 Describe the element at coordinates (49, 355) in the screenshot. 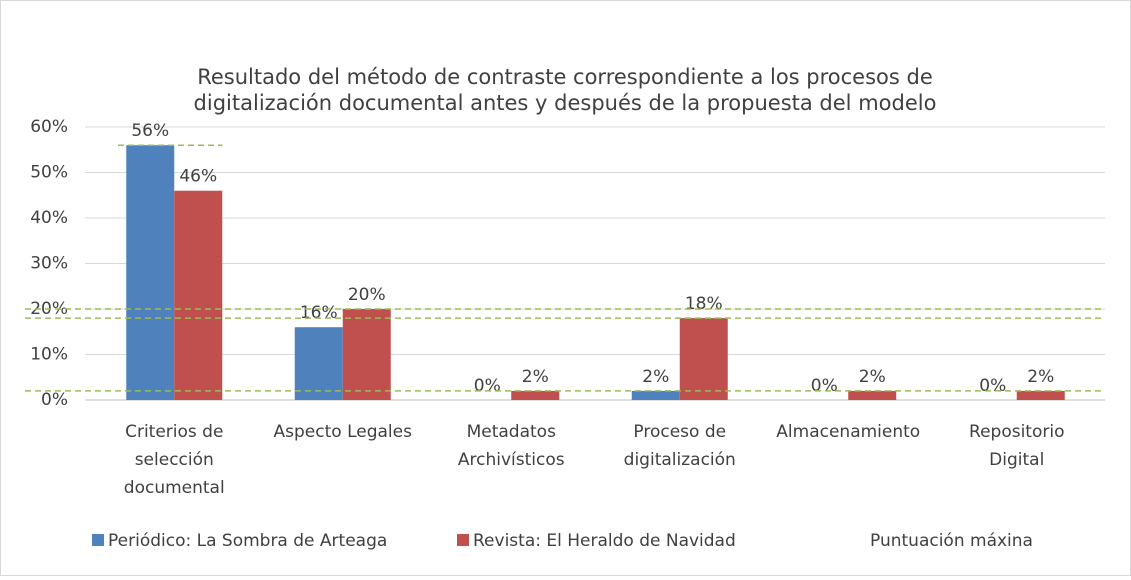

I see `y-tick-label: 10%` at that location.